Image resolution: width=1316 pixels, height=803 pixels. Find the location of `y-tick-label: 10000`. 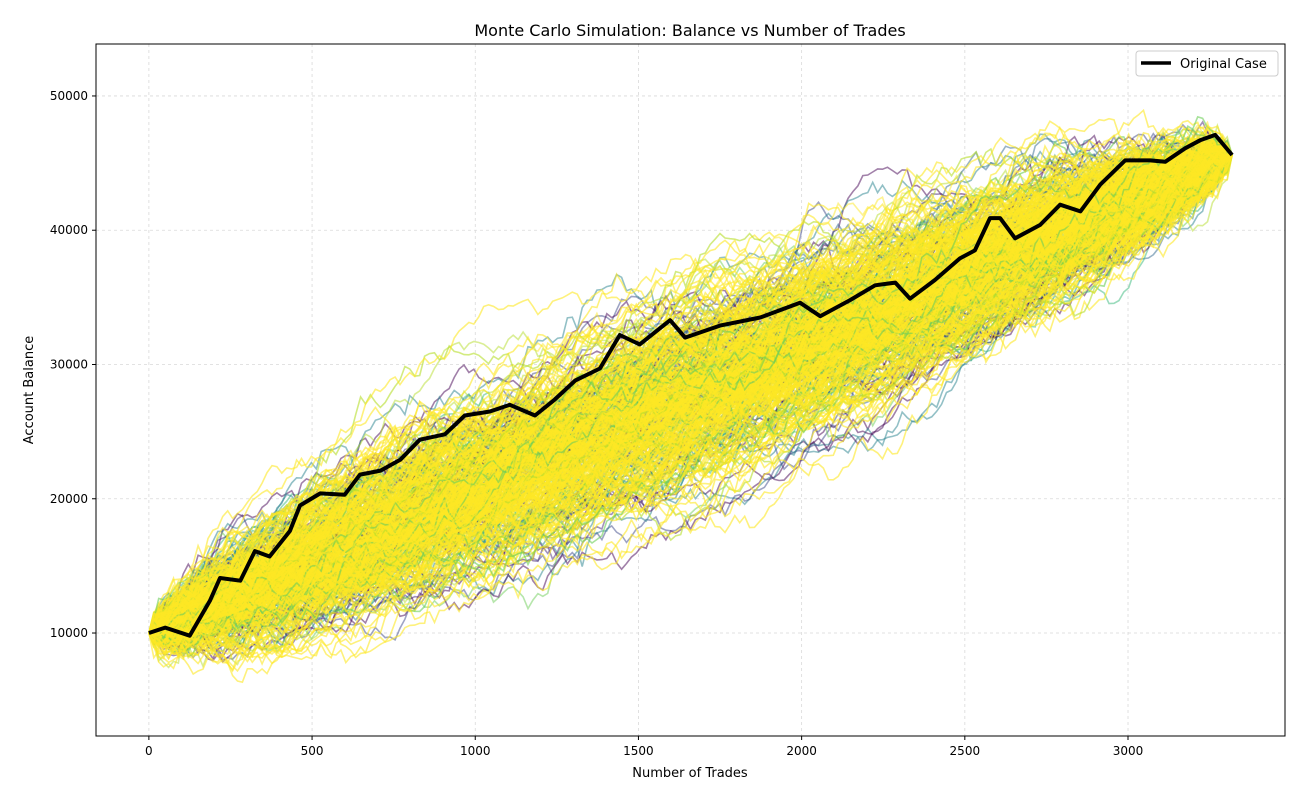

y-tick-label: 10000 is located at coordinates (69, 633).